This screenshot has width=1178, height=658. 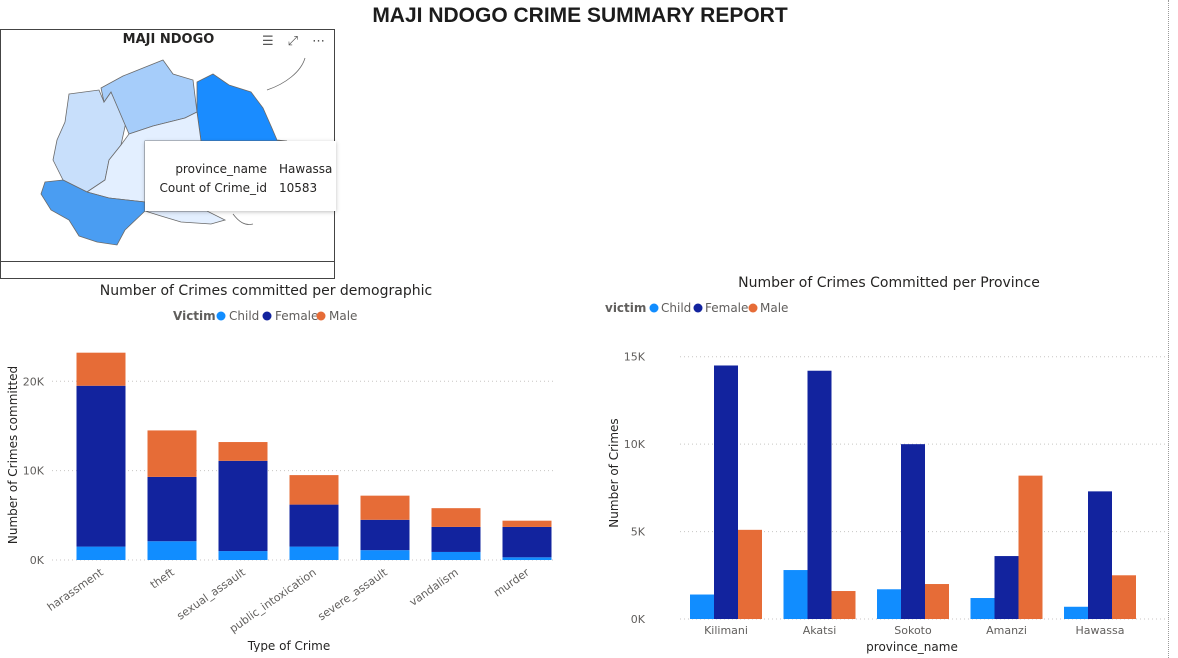 I want to click on y-axis-title: Number of Crimes, so click(x=614, y=472).